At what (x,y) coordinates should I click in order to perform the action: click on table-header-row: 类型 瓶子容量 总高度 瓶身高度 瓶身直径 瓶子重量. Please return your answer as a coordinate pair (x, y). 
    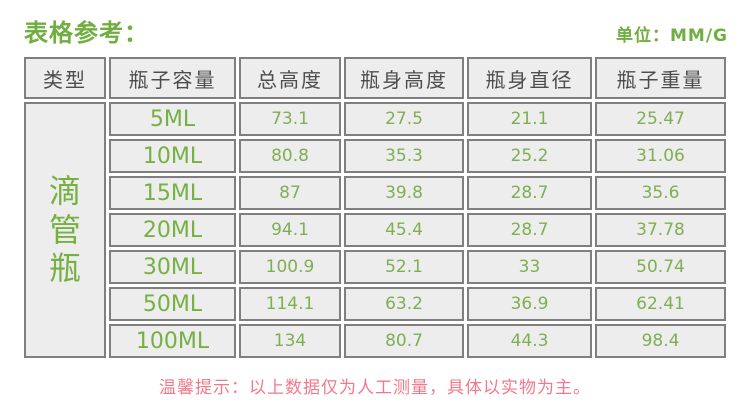
    Looking at the image, I should click on (375, 78).